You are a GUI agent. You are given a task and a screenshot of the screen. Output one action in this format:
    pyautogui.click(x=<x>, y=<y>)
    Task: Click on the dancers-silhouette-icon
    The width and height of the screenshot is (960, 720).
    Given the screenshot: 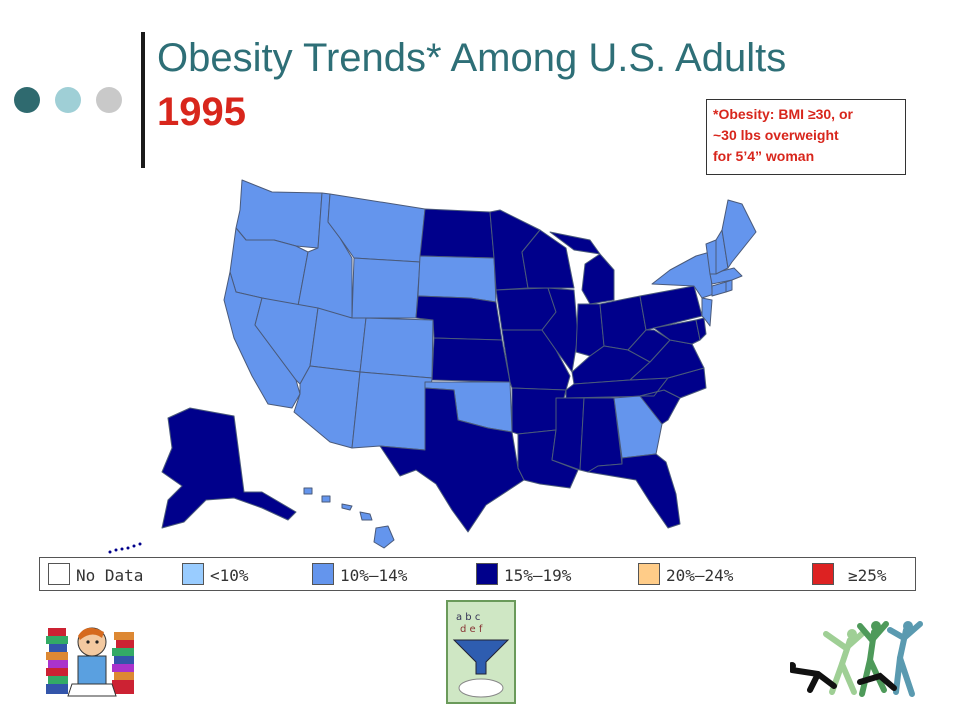 What is the action you would take?
    pyautogui.click(x=856, y=659)
    